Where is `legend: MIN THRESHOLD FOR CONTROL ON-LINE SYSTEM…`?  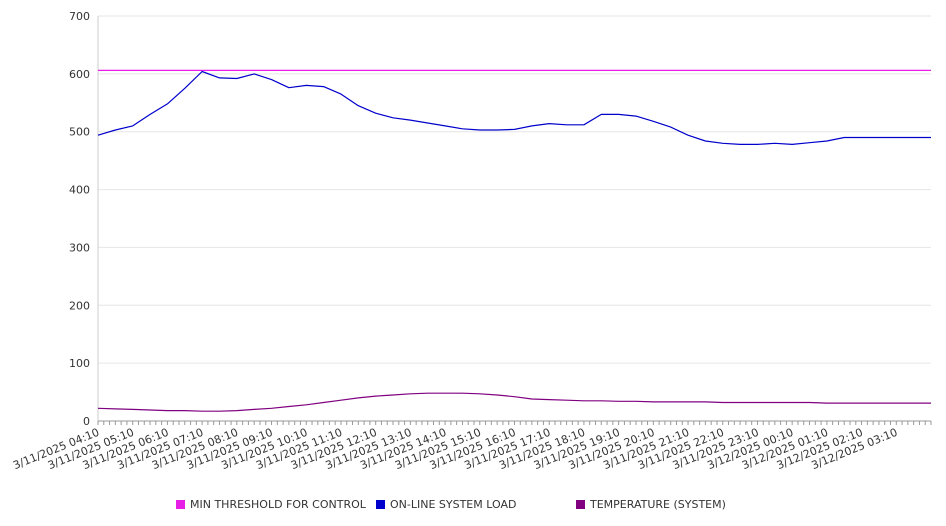
legend: MIN THRESHOLD FOR CONTROL ON-LINE SYSTEM… is located at coordinates (473, 506).